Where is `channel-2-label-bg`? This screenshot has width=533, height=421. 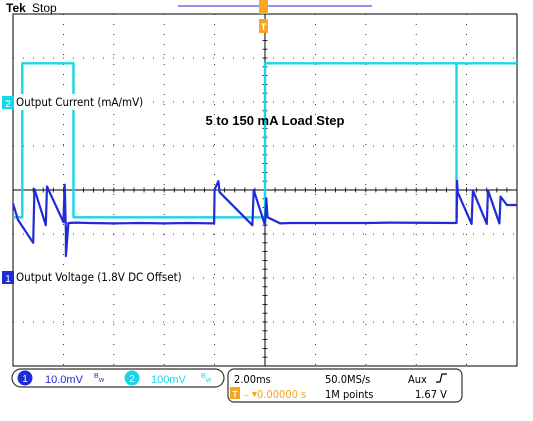
channel-2-label-bg is located at coordinates (83, 102).